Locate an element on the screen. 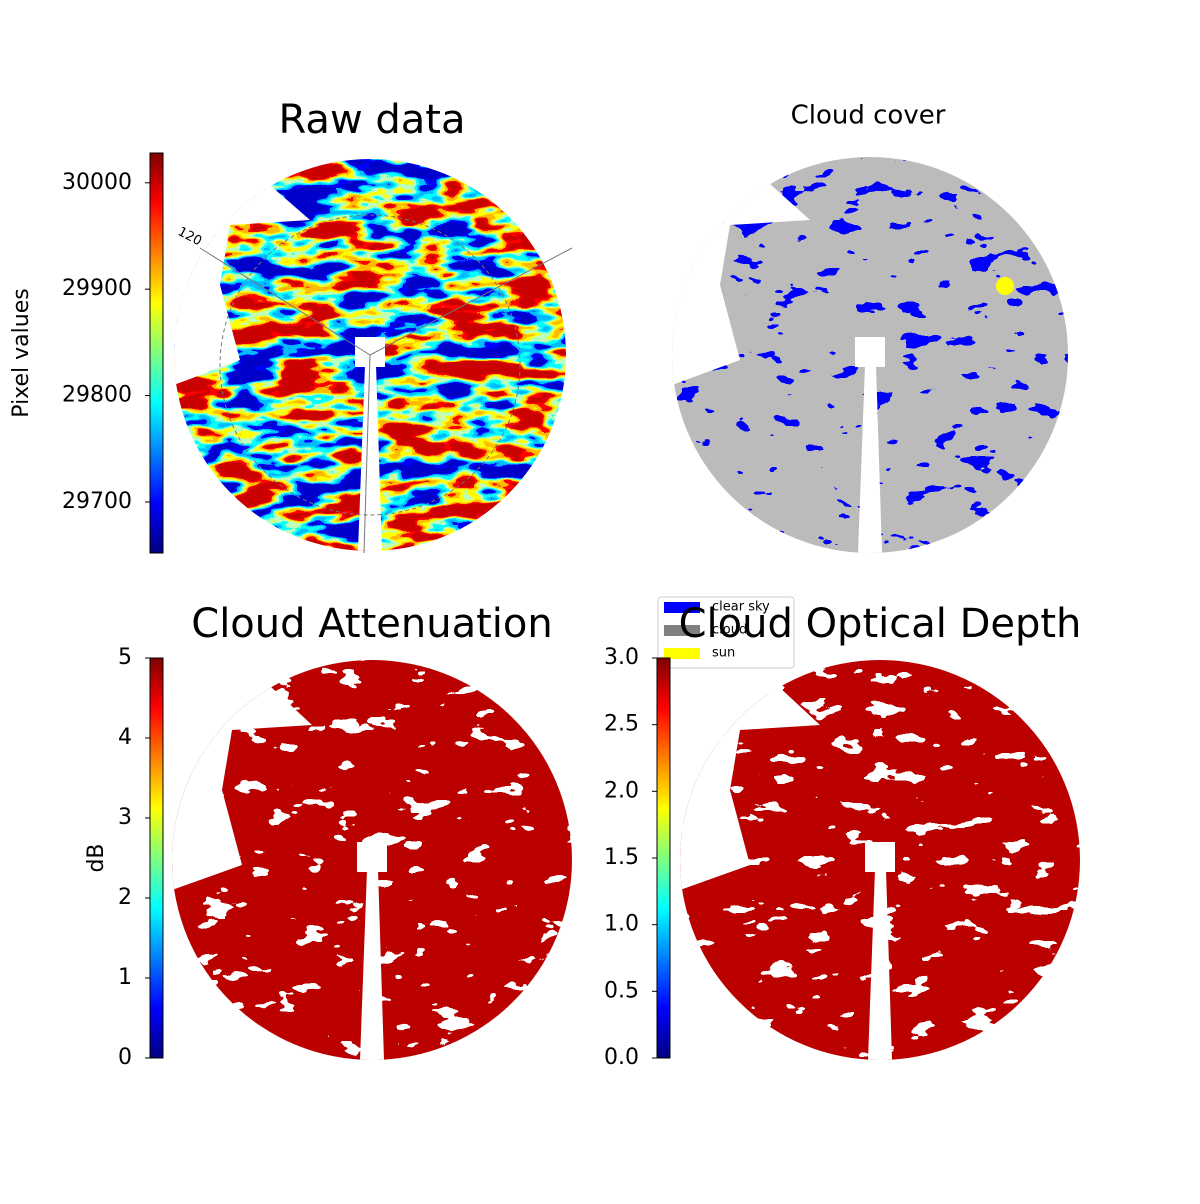 This screenshot has height=1204, width=1200. y-tick-label: 0 is located at coordinates (125, 1057).